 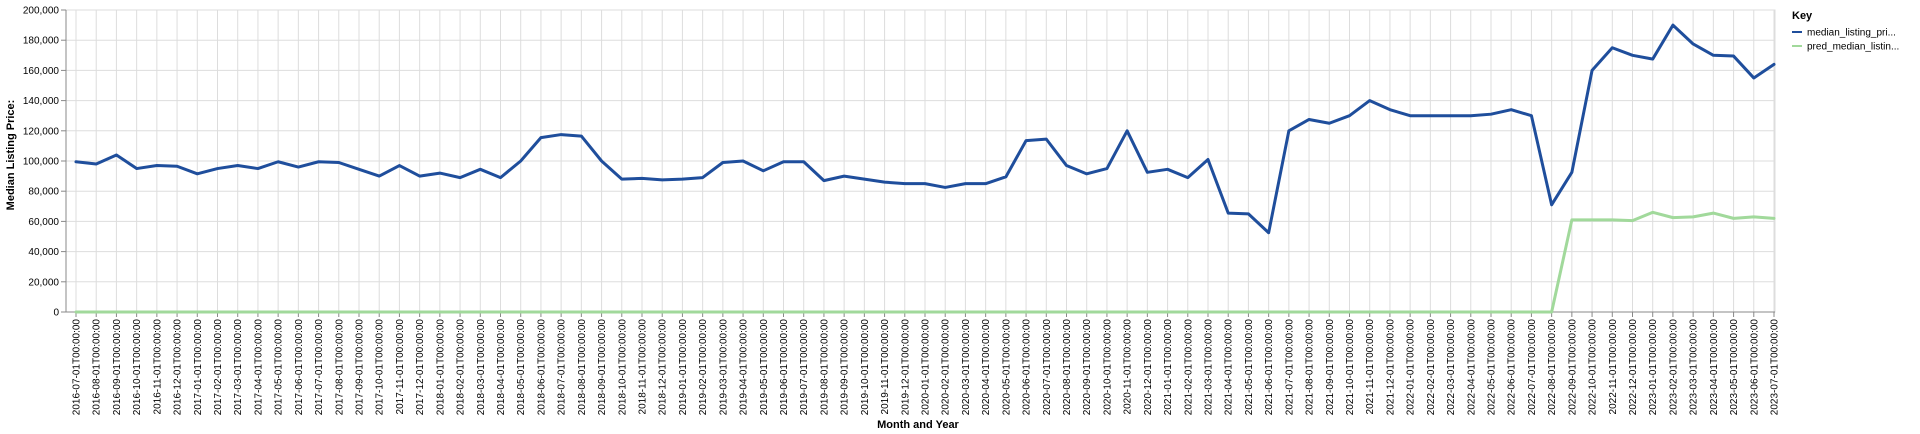 I want to click on x-axis-title: Month and Year, so click(x=918, y=425).